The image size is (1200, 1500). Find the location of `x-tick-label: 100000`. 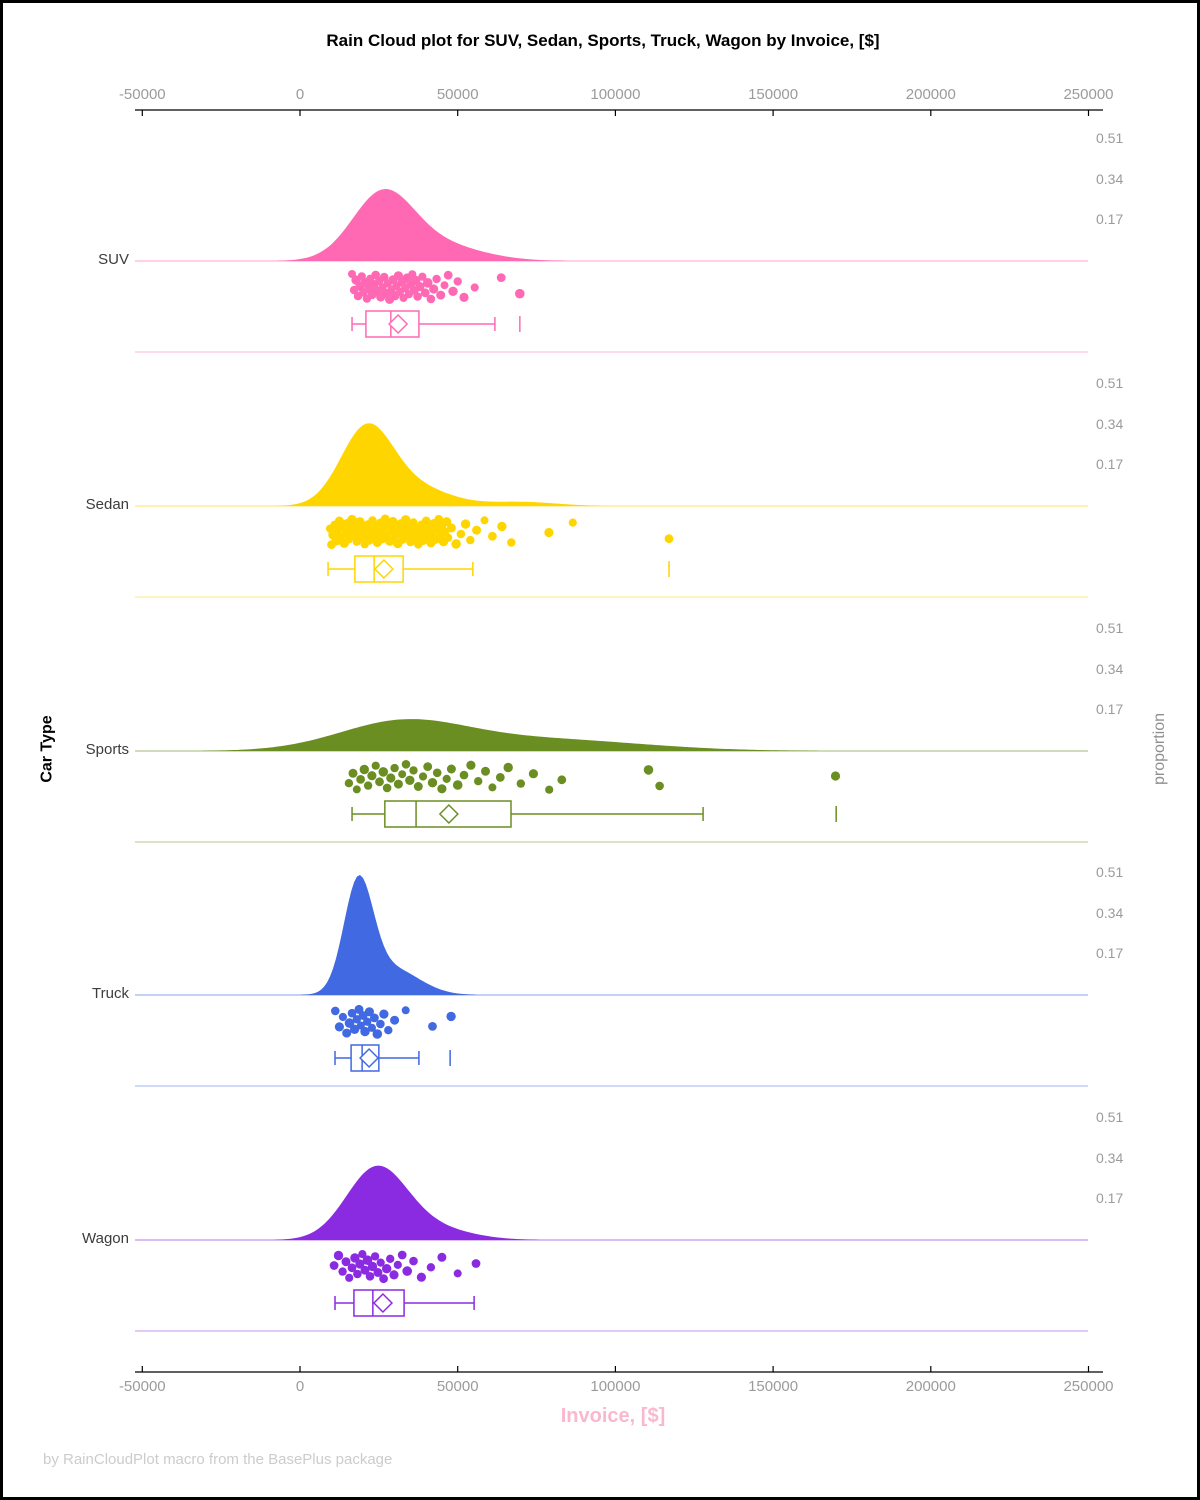

x-tick-label: 100000 is located at coordinates (615, 94).